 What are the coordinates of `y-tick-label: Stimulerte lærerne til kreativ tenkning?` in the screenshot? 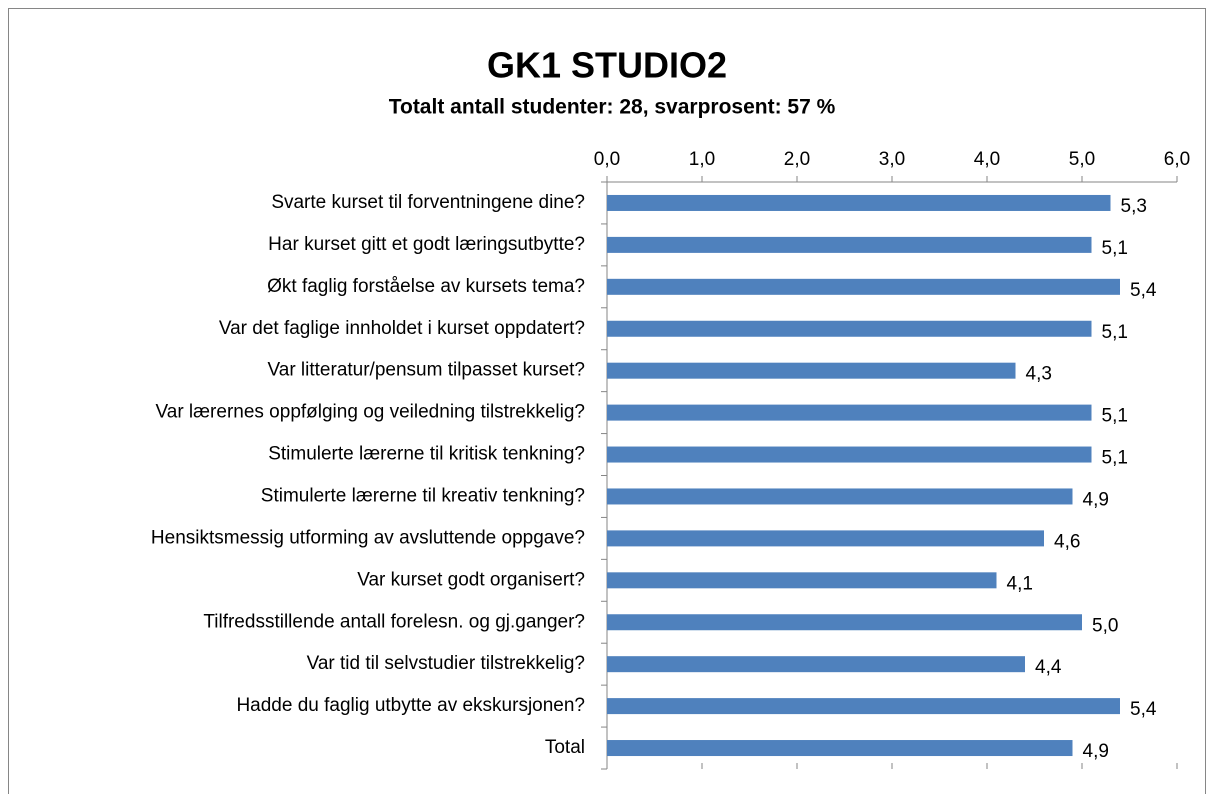 It's located at (423, 495).